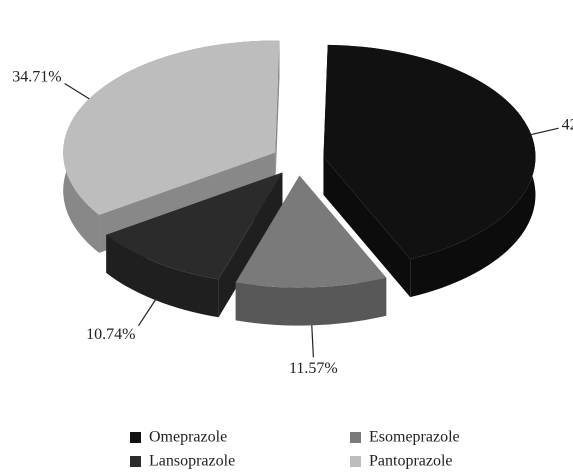  I want to click on legend-label: Esomeprazole, so click(414, 437).